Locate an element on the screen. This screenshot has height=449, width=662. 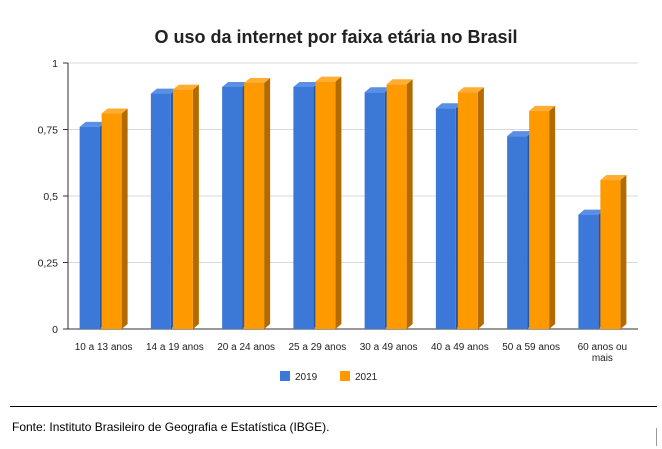
x-tick-label-line: 30 a 49 anos is located at coordinates (389, 347).